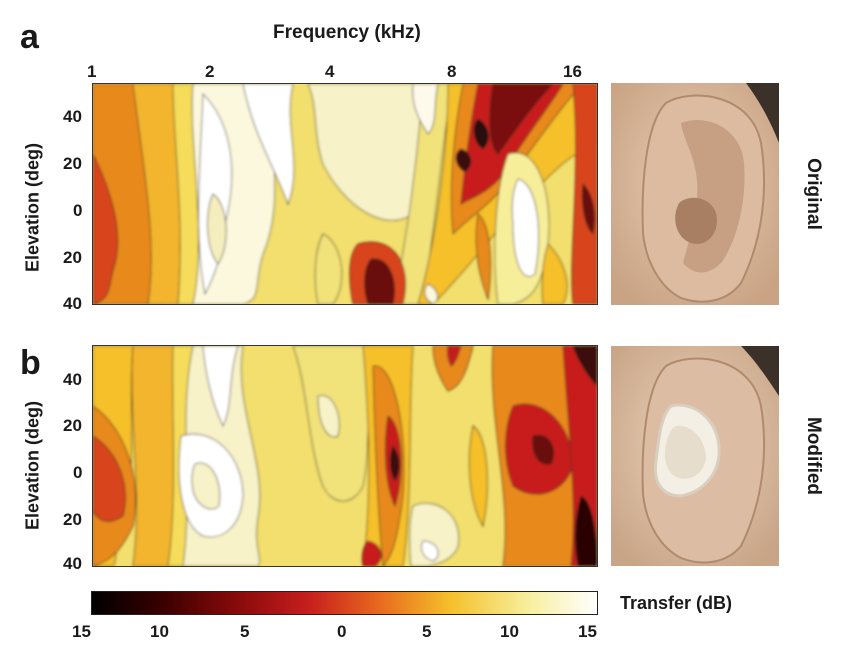 This screenshot has width=864, height=666. What do you see at coordinates (330, 71) in the screenshot?
I see `x-tick-4: 4` at bounding box center [330, 71].